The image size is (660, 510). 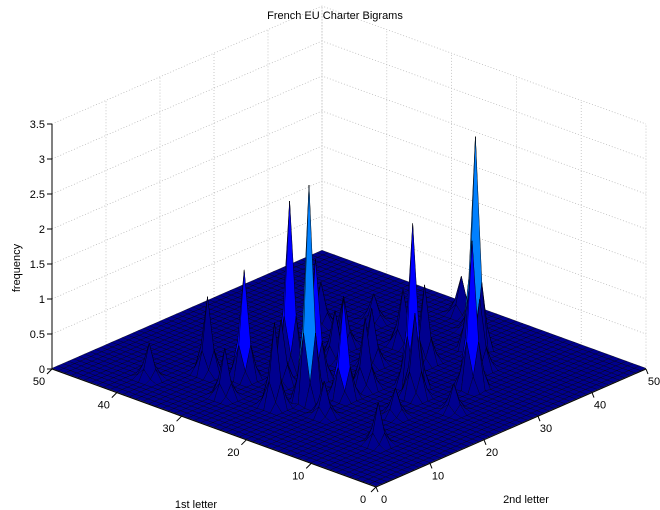 What do you see at coordinates (37, 125) in the screenshot?
I see `z-tick-label: 3.5` at bounding box center [37, 125].